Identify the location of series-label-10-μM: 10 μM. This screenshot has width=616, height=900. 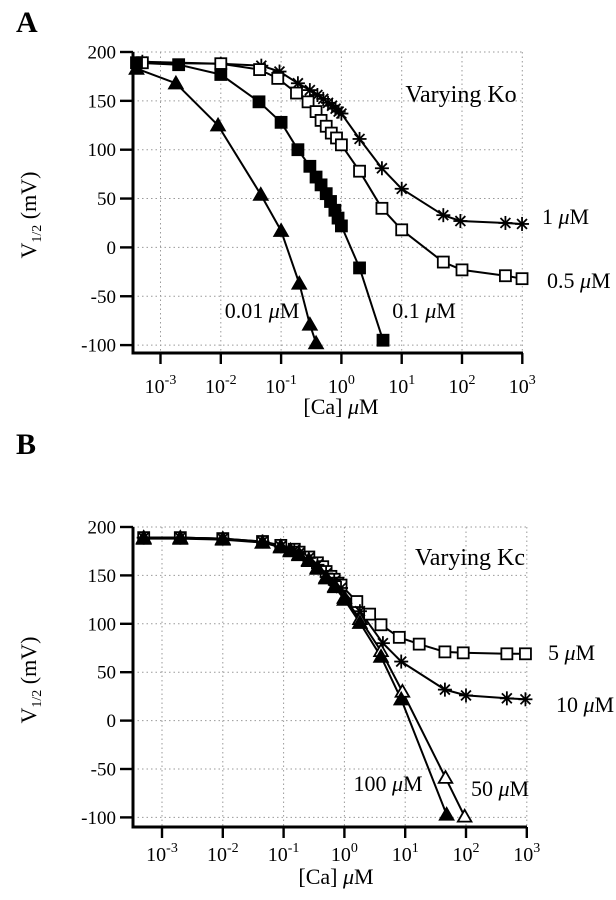
(585, 704).